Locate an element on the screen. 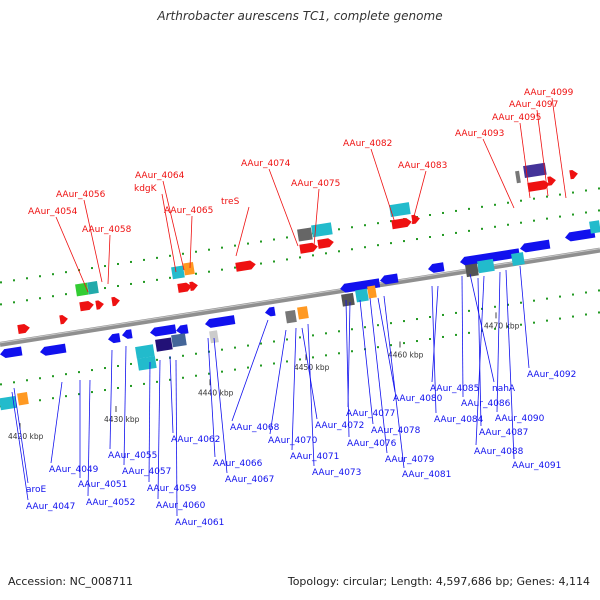 Image resolution: width=600 pixels, height=600 pixels. gene-label-top: AAur_4065 is located at coordinates (188, 211).